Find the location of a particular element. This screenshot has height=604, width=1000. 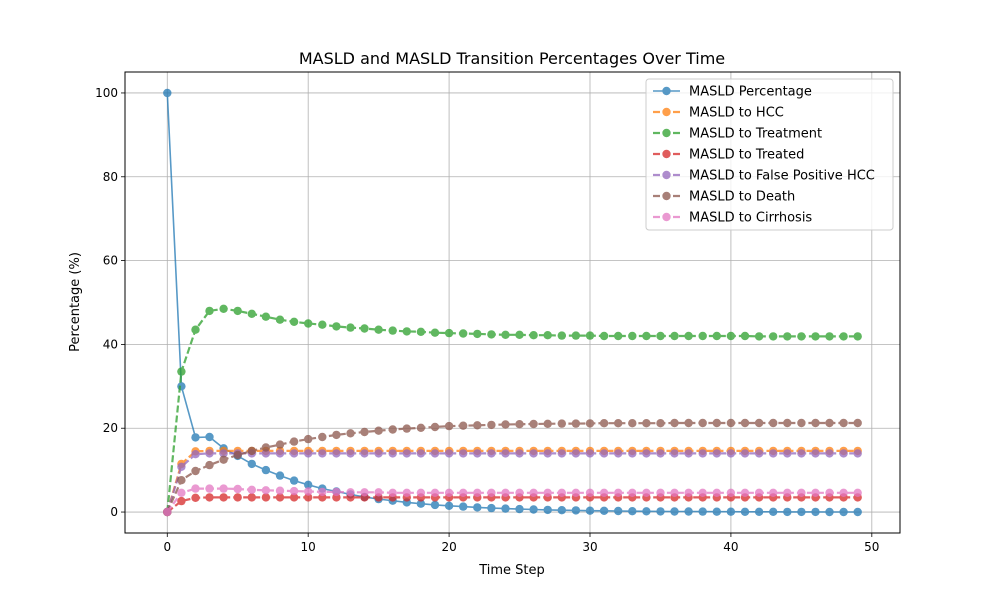

x-tick-label: 10 is located at coordinates (308, 547).